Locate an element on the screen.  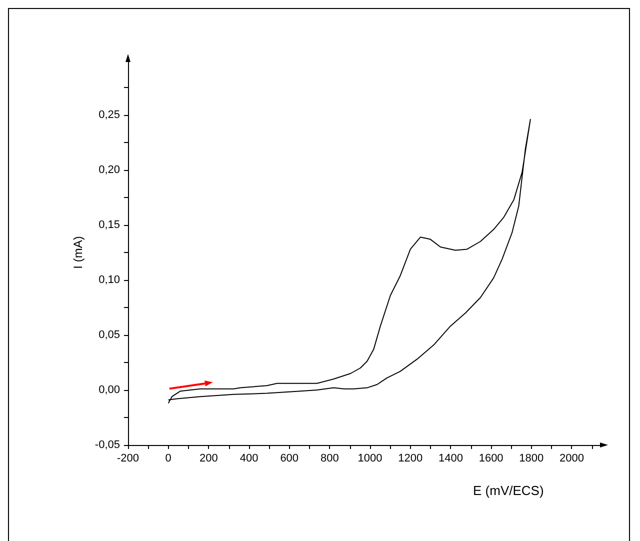
x-tick-label: 1800 is located at coordinates (531, 458).